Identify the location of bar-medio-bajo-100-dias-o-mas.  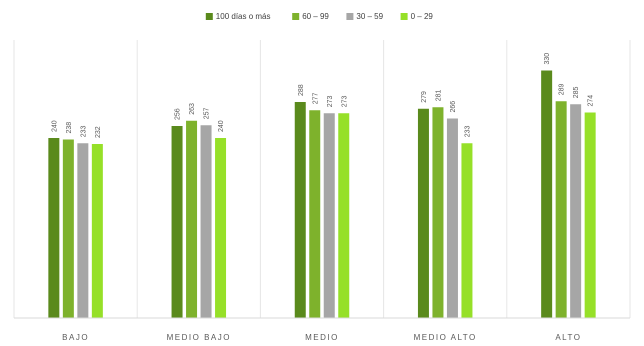
(177, 222).